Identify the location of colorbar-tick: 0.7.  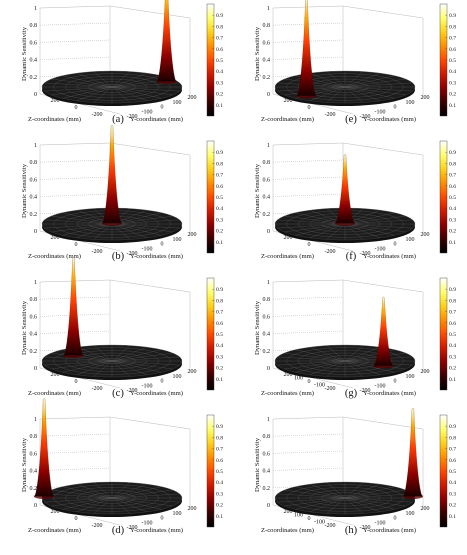
(452, 39).